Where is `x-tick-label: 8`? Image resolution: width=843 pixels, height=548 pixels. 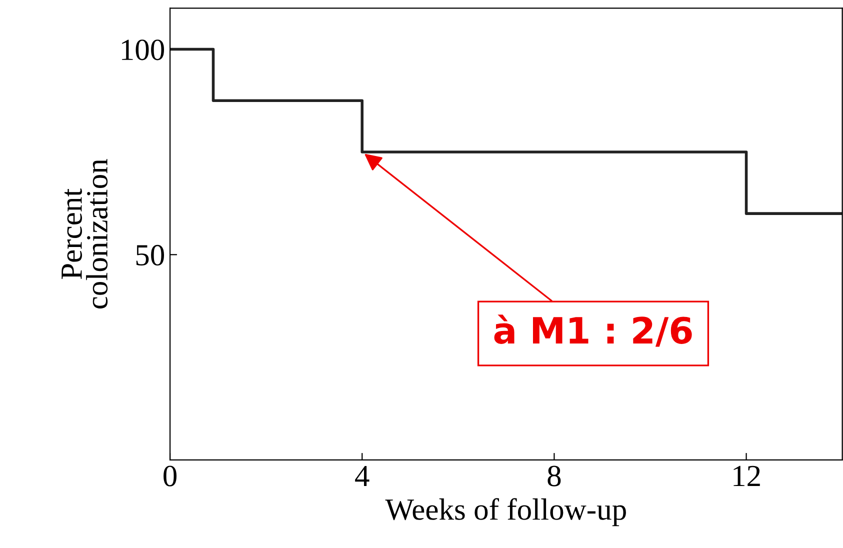
x-tick-label: 8 is located at coordinates (554, 476).